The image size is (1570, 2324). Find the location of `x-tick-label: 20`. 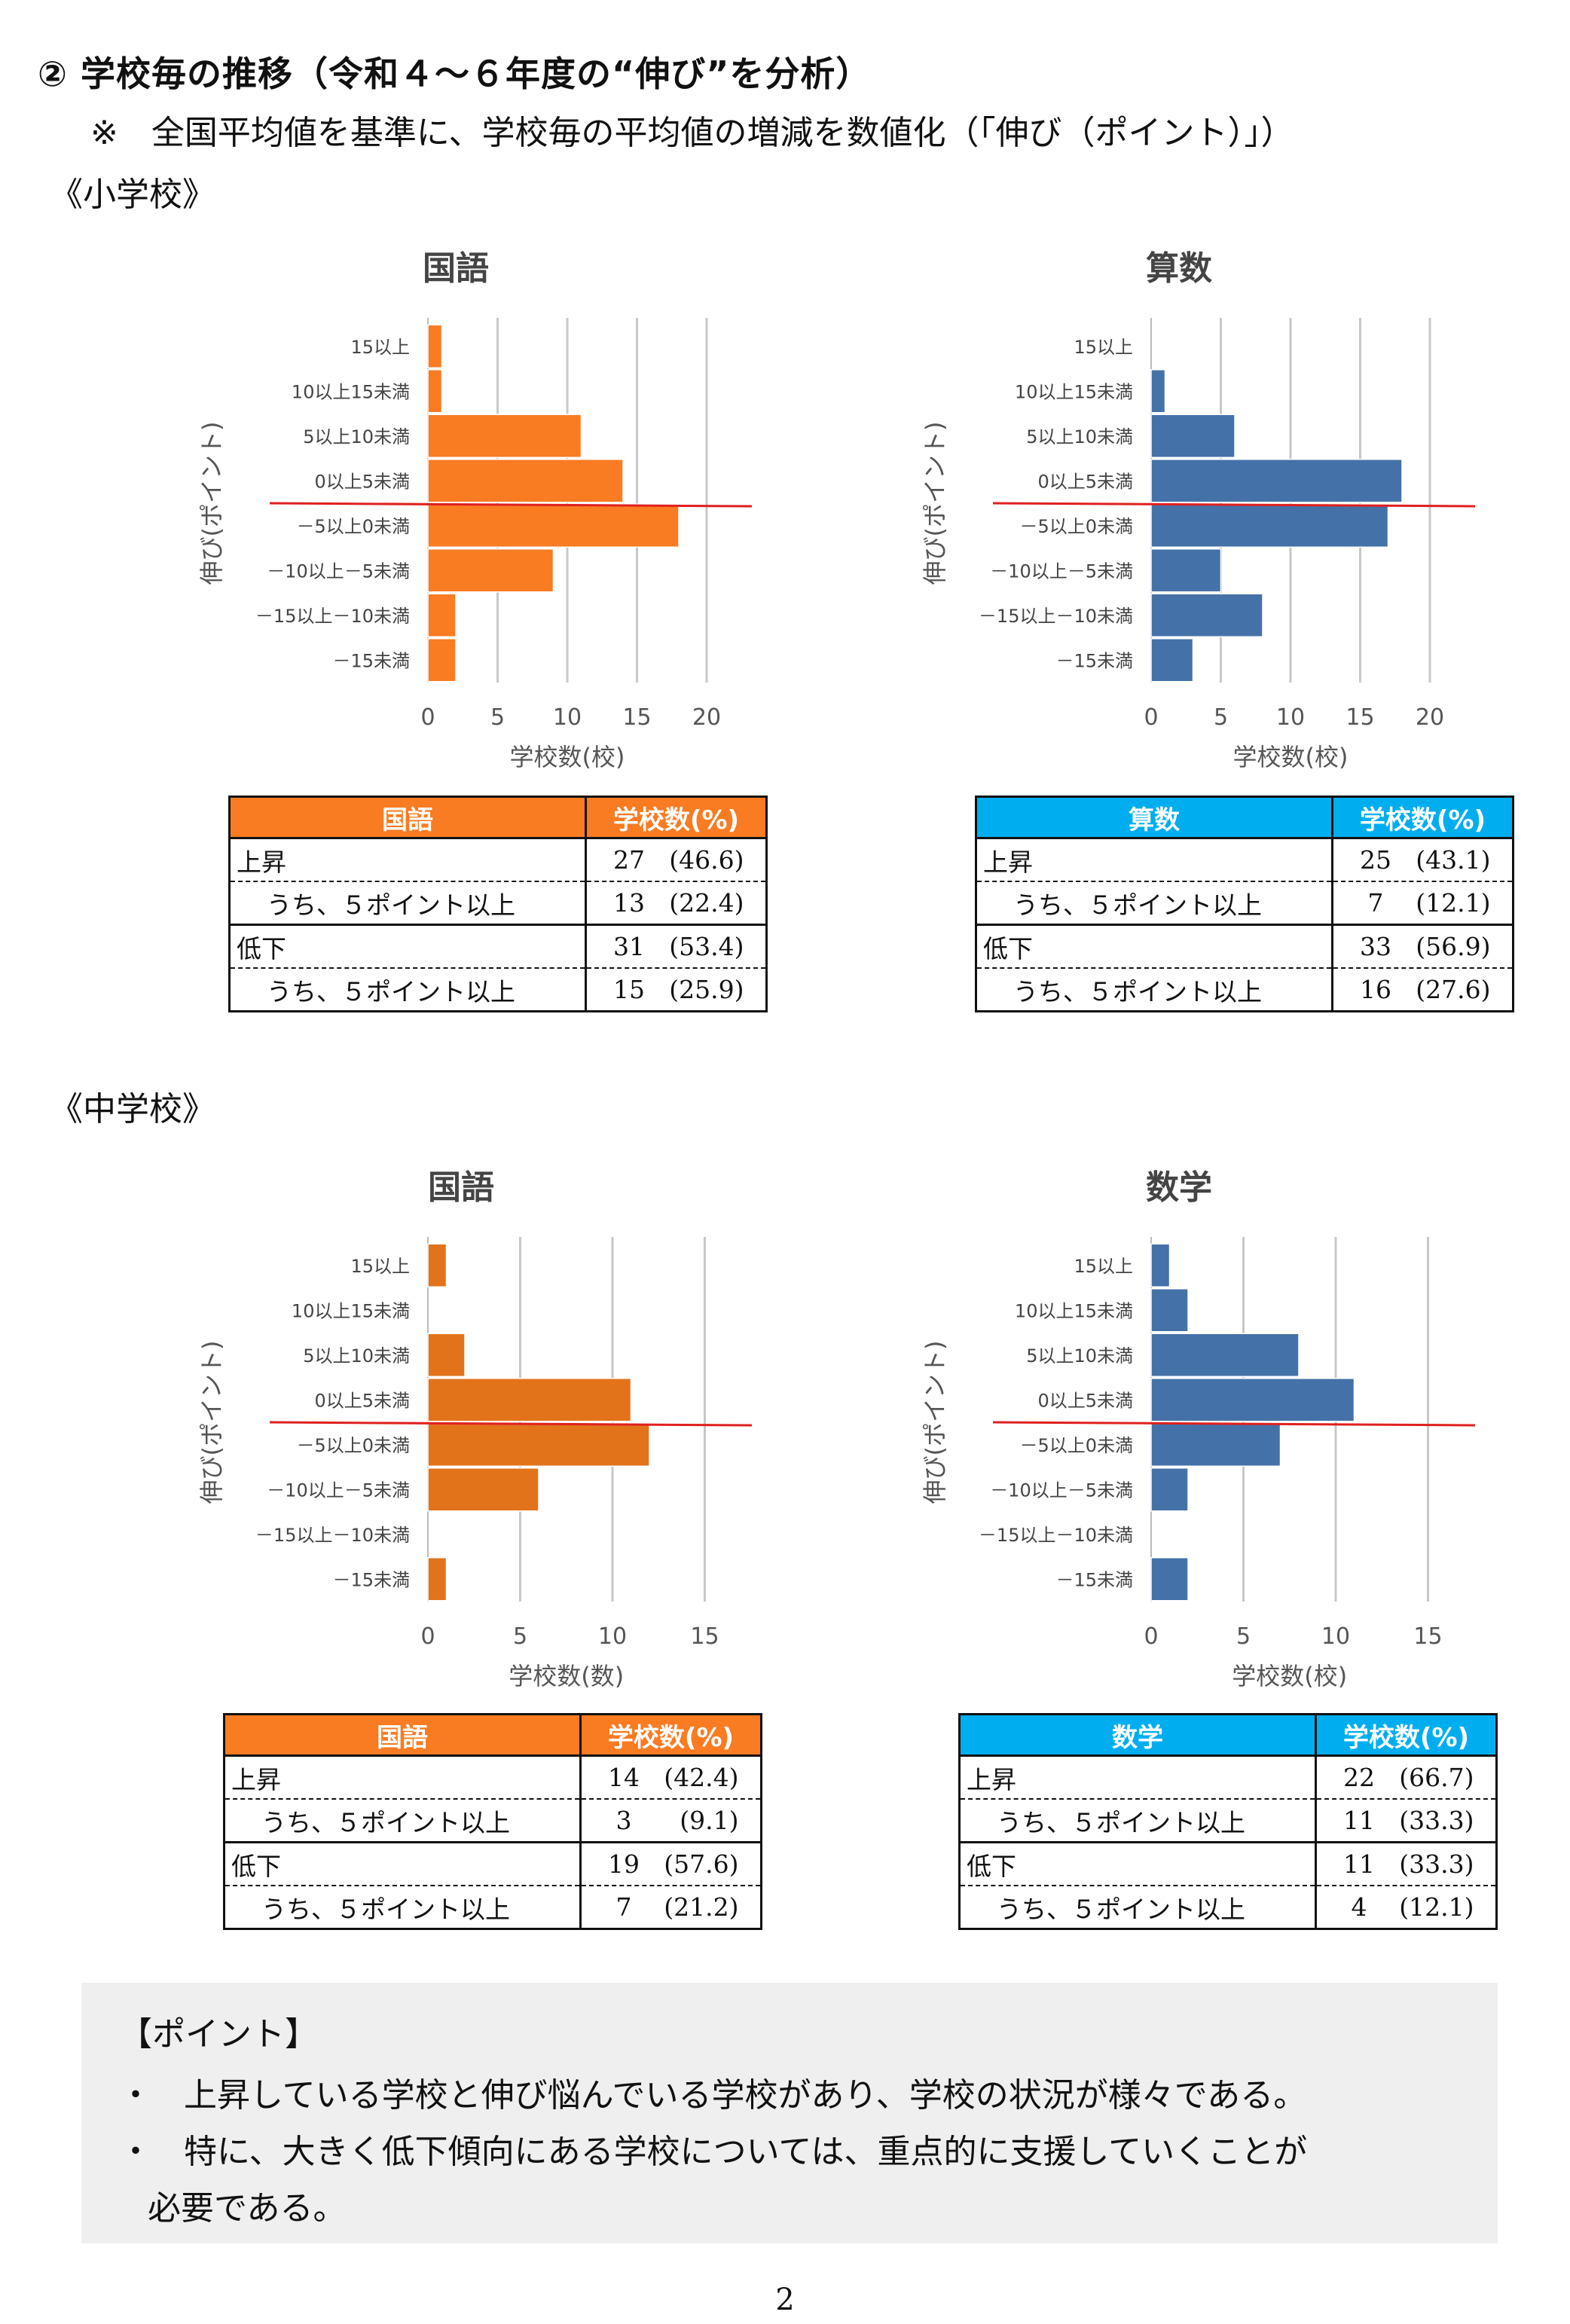

x-tick-label: 20 is located at coordinates (1430, 717).